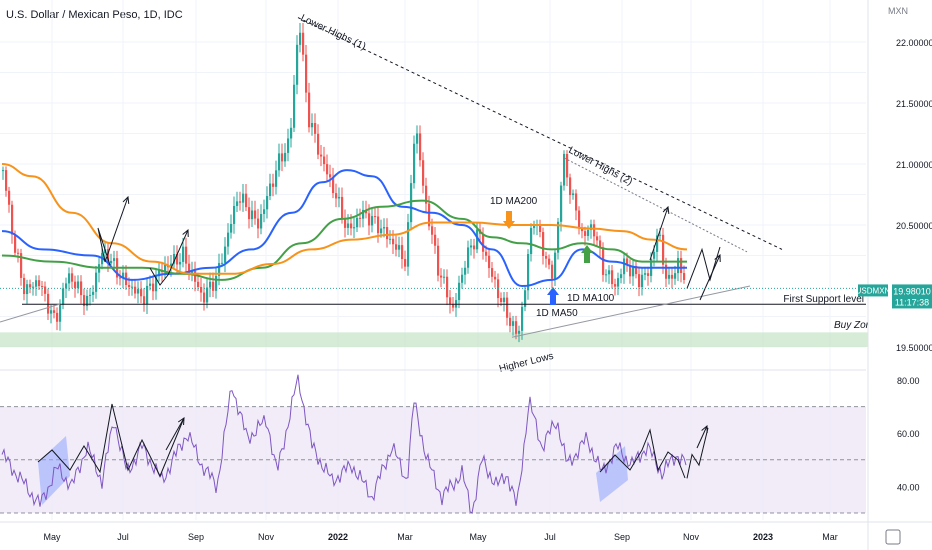 The width and height of the screenshot is (932, 550). I want to click on symbol-tag-label: USDMXN, so click(873, 290).